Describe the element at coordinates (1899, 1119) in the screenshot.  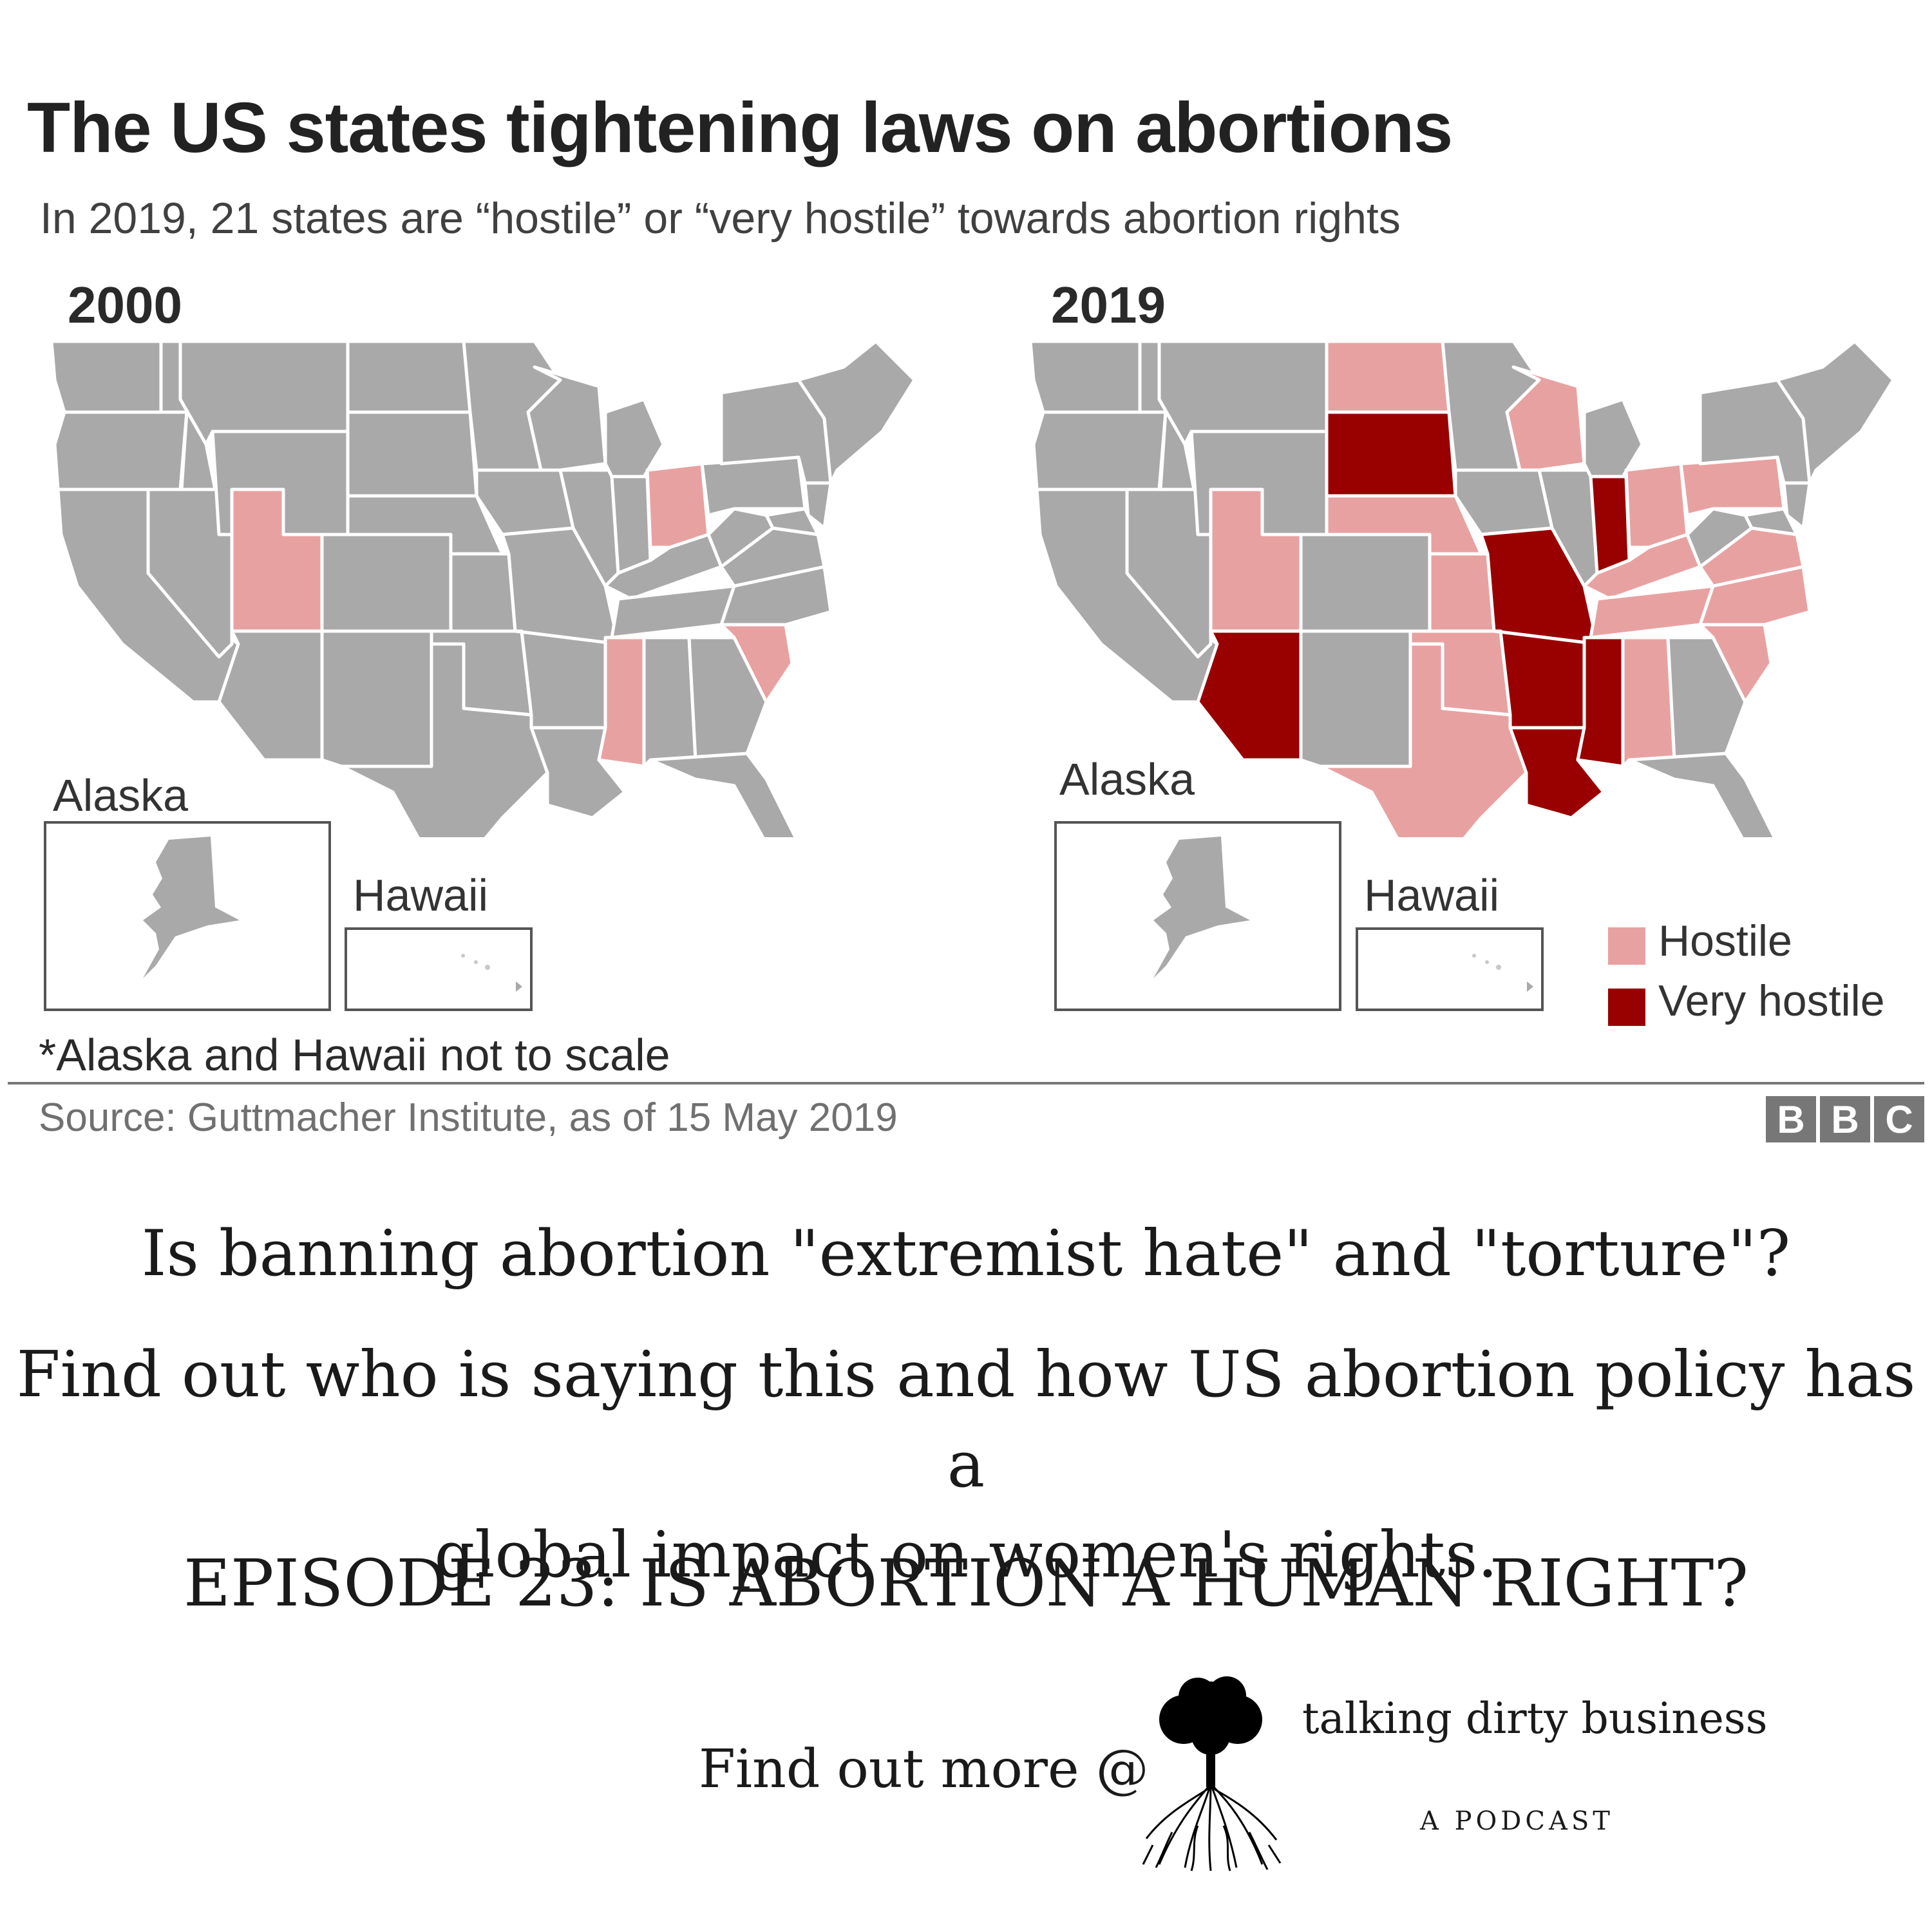
I see `bbc-logo-letter: C` at that location.